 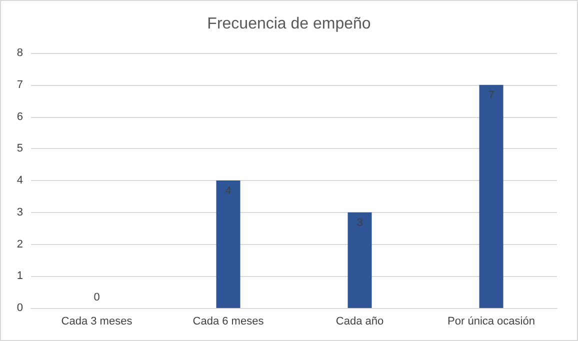 I want to click on data-label: 4, so click(x=228, y=191).